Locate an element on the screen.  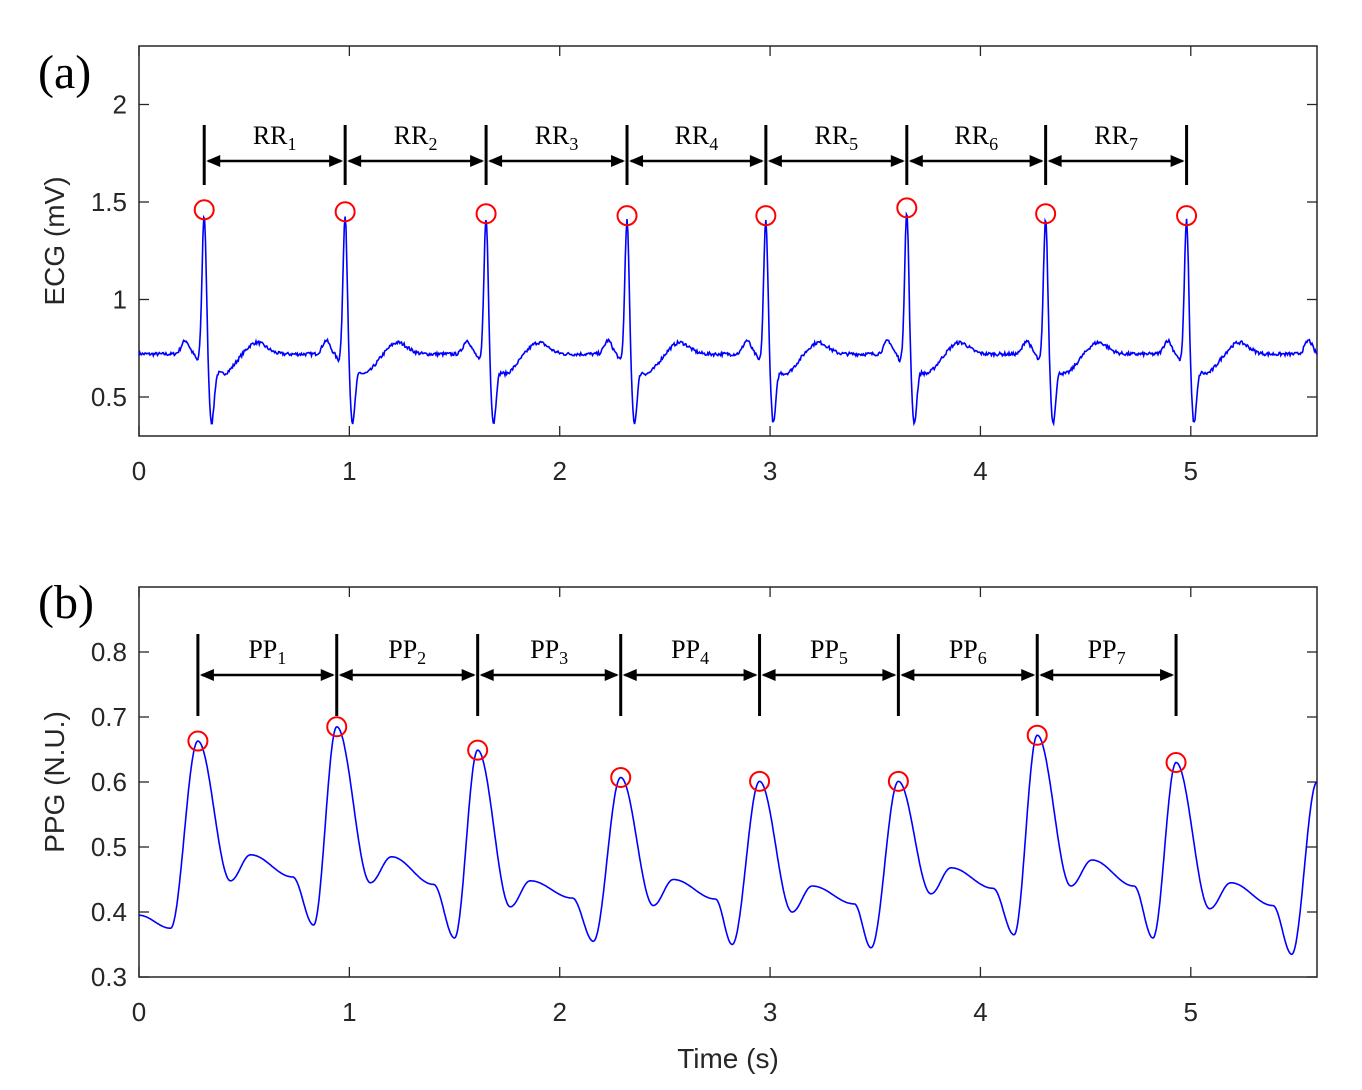
ppg-x-tick-label: 3 is located at coordinates (770, 1012).